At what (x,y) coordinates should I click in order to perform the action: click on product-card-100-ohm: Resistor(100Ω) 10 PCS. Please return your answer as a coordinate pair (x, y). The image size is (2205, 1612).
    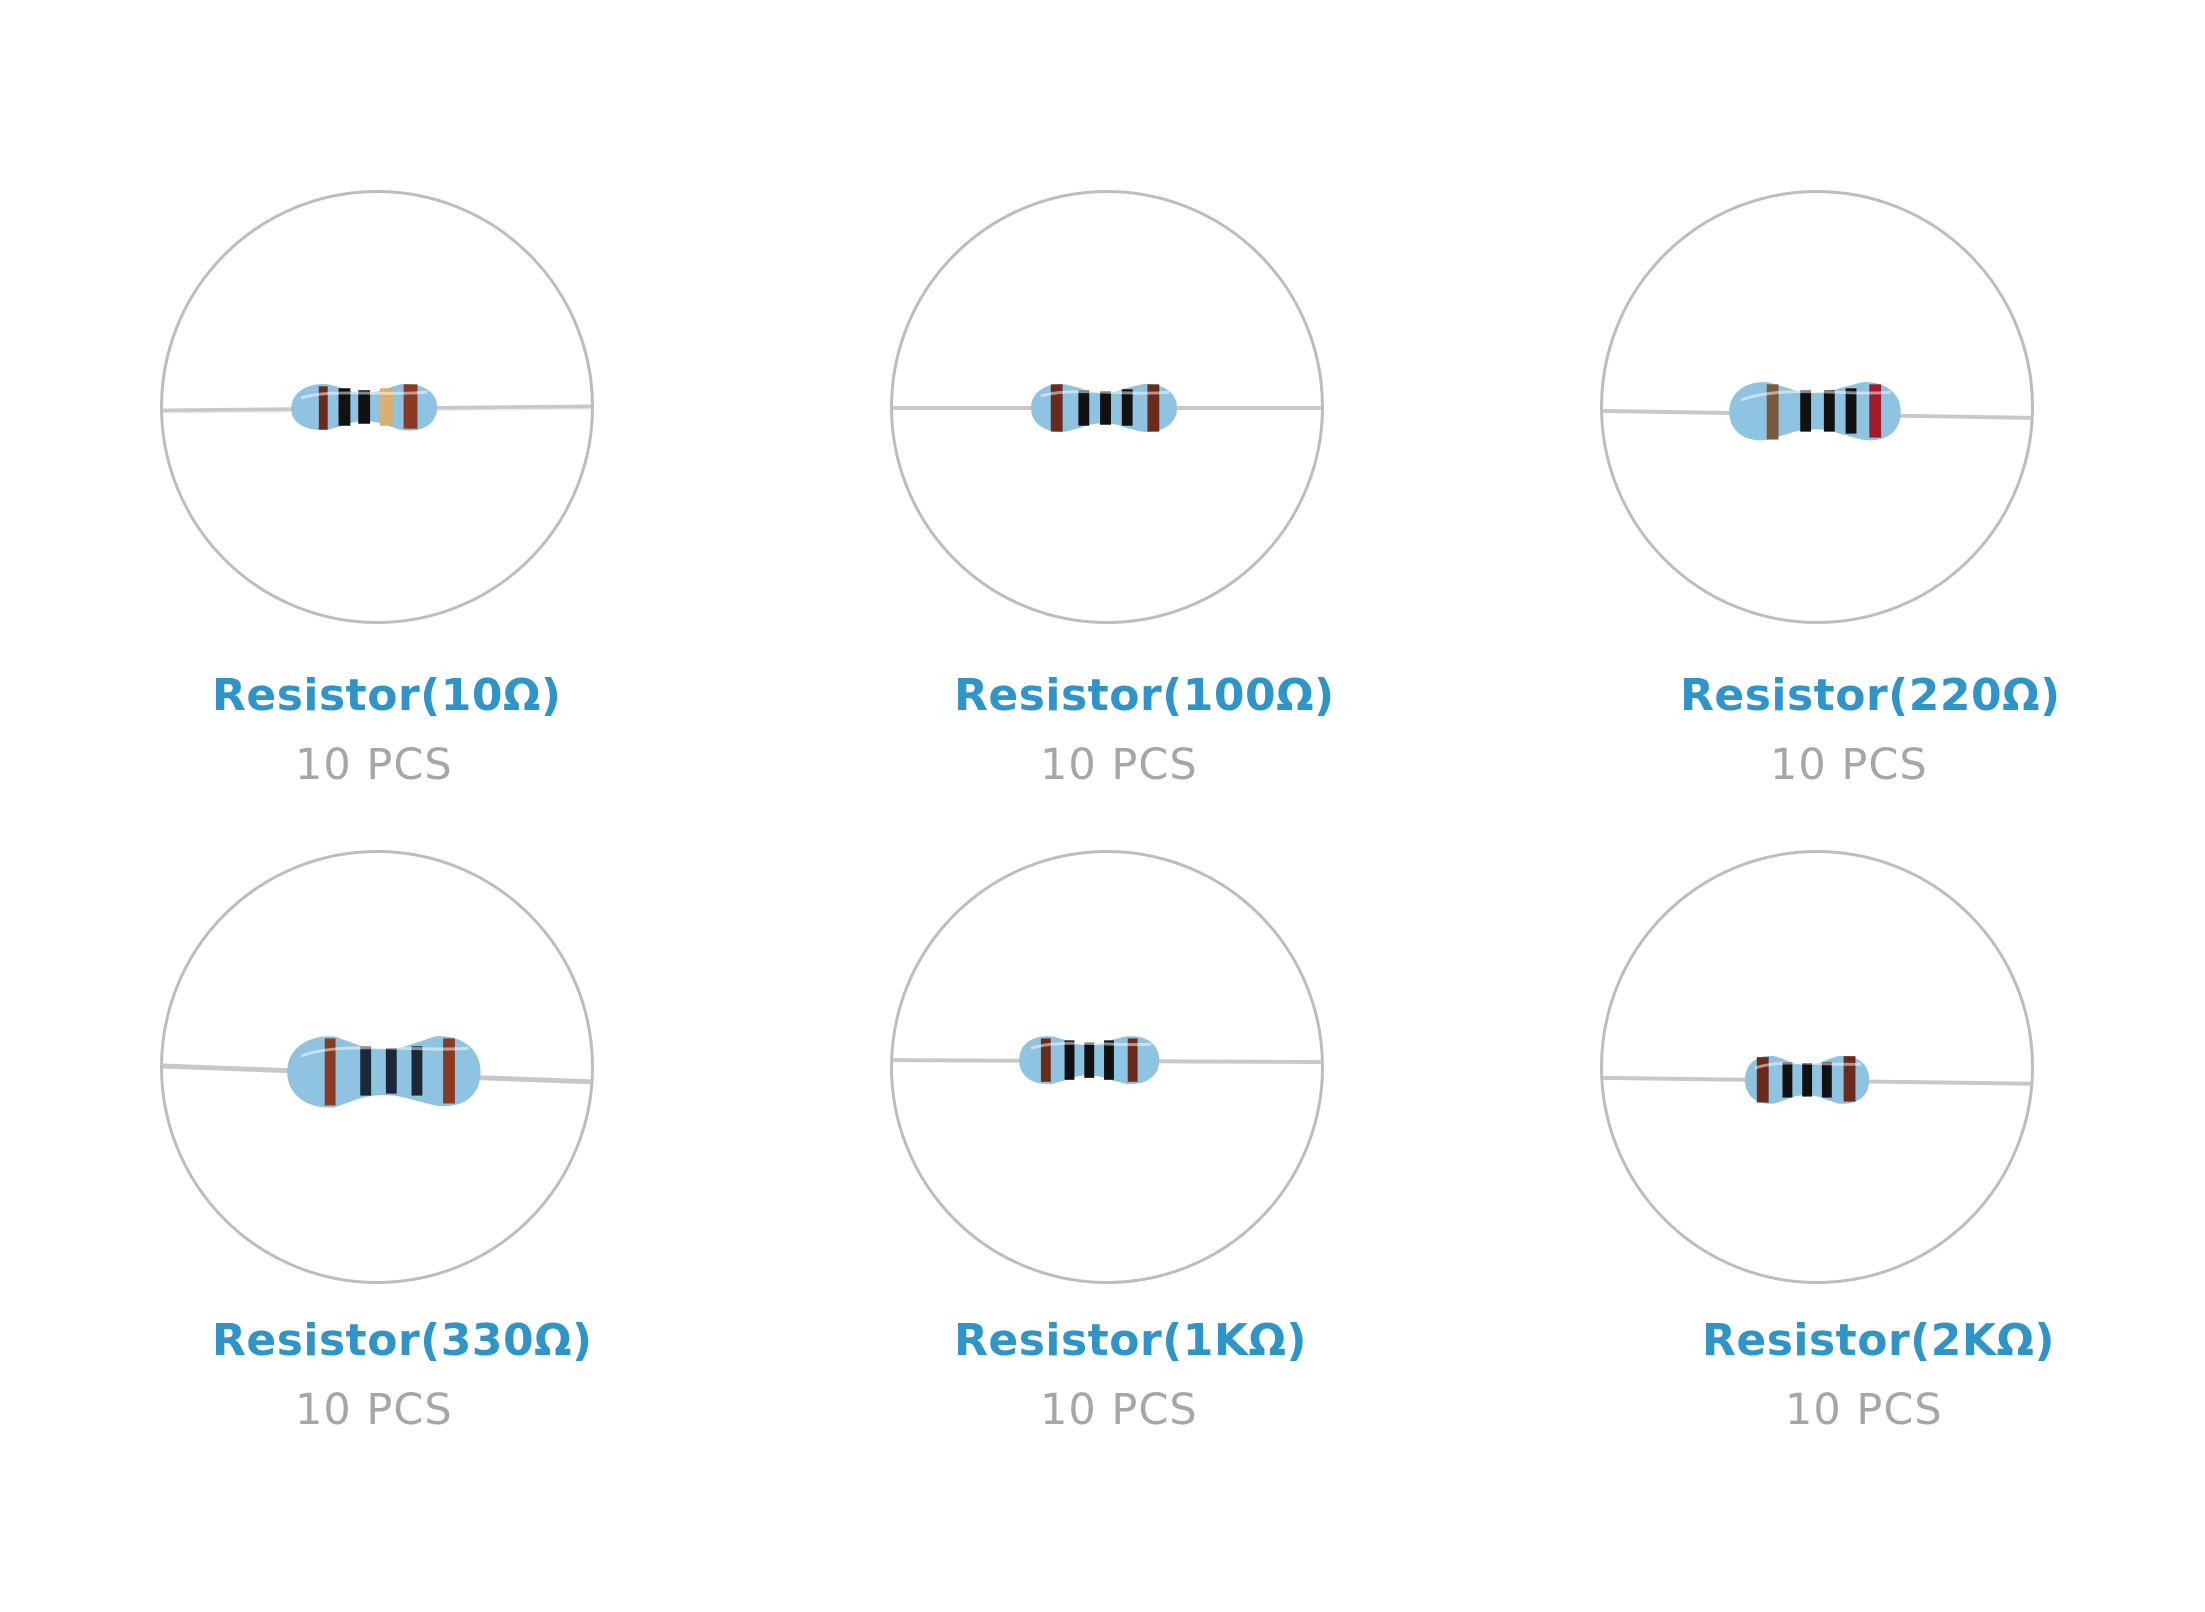
    Looking at the image, I should click on (1240, 500).